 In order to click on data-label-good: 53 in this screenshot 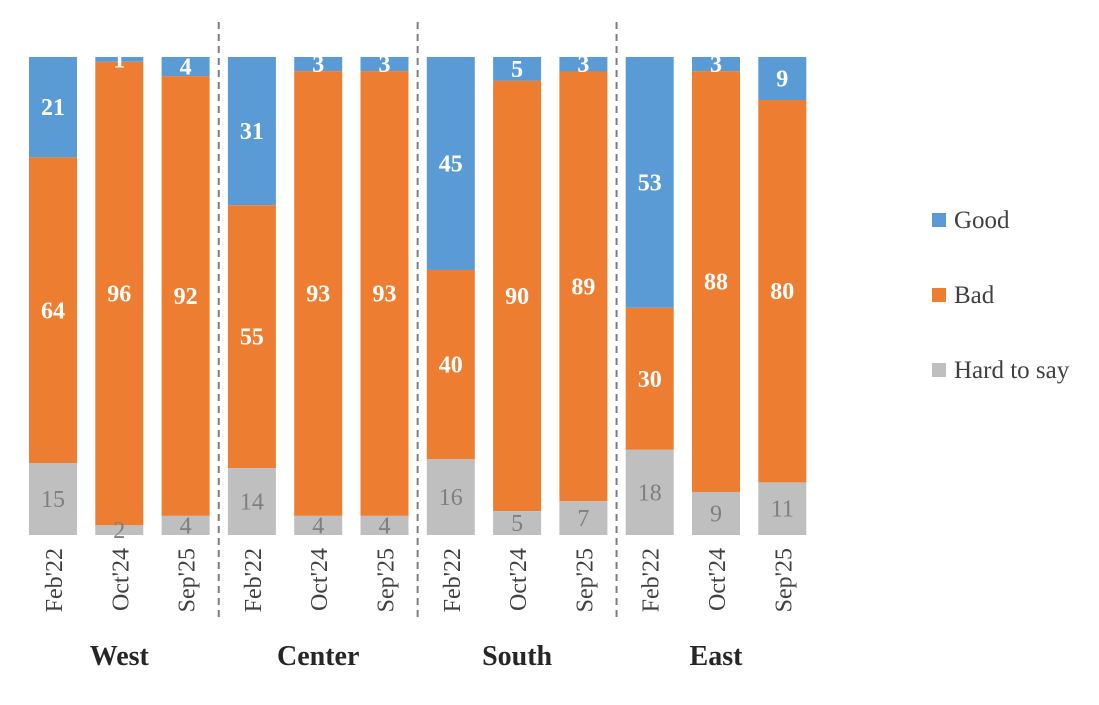, I will do `click(650, 183)`.